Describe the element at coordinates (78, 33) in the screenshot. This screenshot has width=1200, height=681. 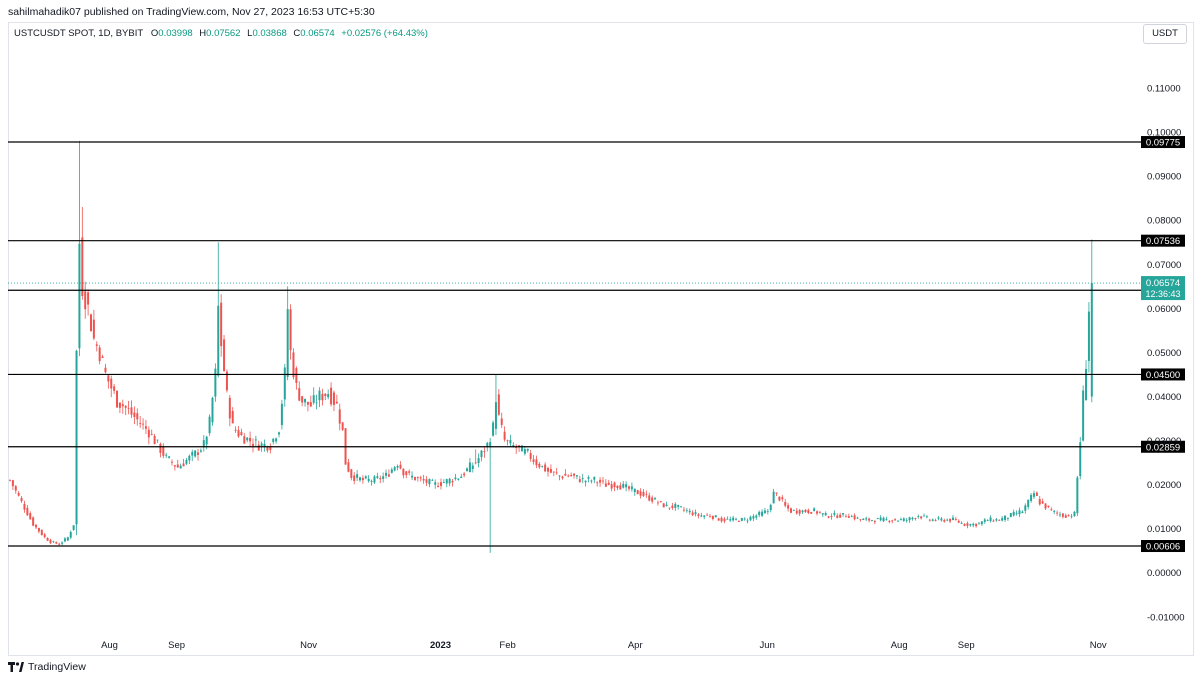
I see `symbol-title: USTCUSDT SPOT, 1D, BYBIT` at that location.